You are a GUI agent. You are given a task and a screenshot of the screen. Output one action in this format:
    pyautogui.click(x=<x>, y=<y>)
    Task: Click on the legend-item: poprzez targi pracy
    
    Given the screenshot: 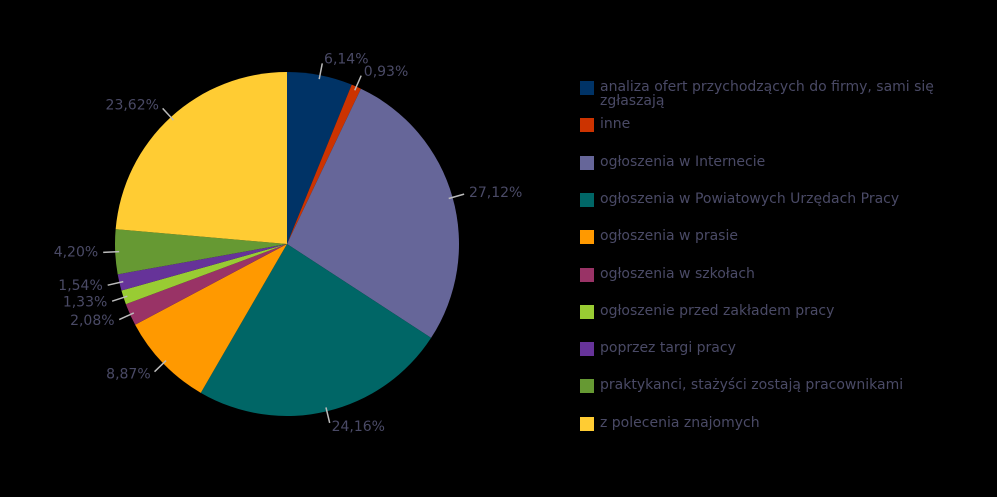 What is the action you would take?
    pyautogui.click(x=777, y=348)
    